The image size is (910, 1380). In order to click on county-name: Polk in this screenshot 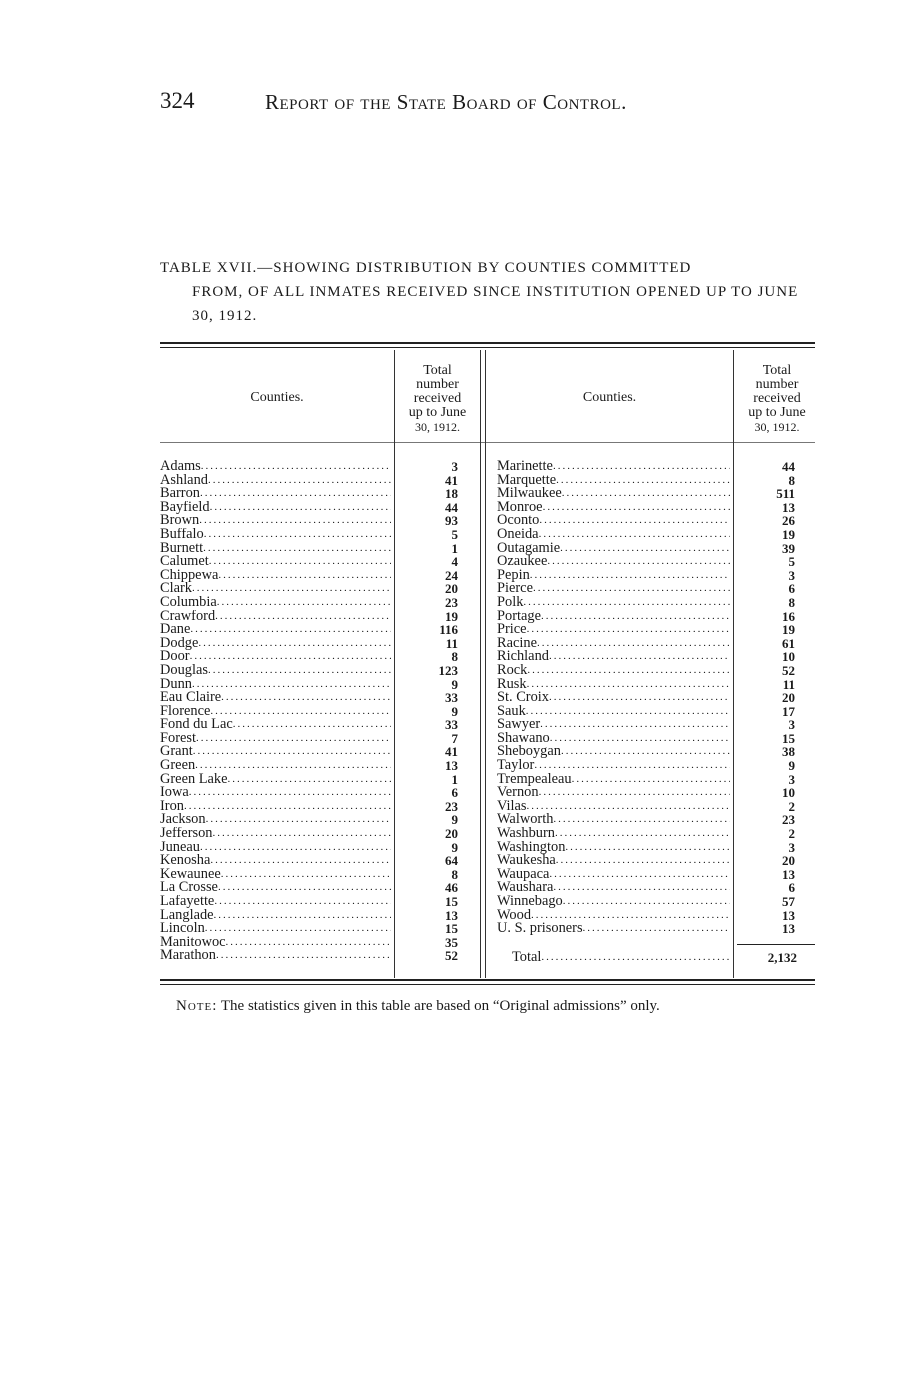, I will do `click(510, 602)`.